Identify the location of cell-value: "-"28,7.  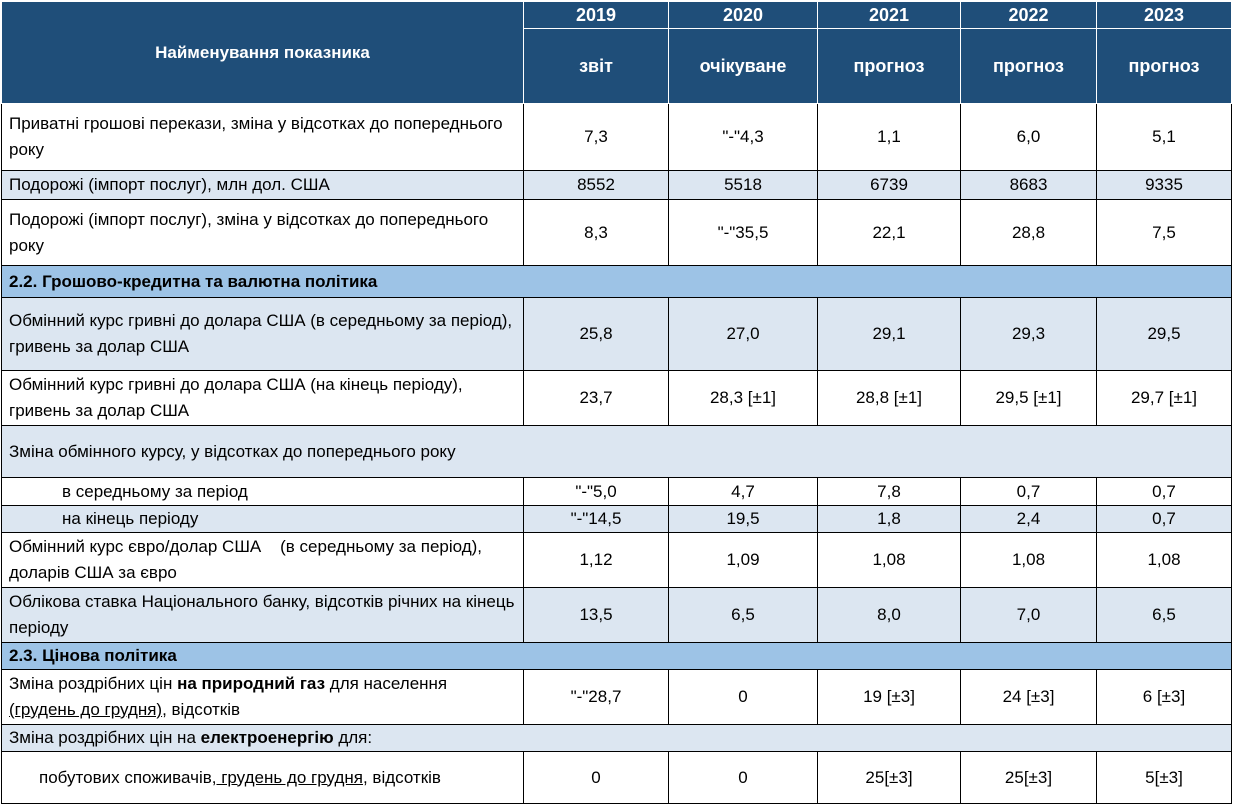
(596, 697).